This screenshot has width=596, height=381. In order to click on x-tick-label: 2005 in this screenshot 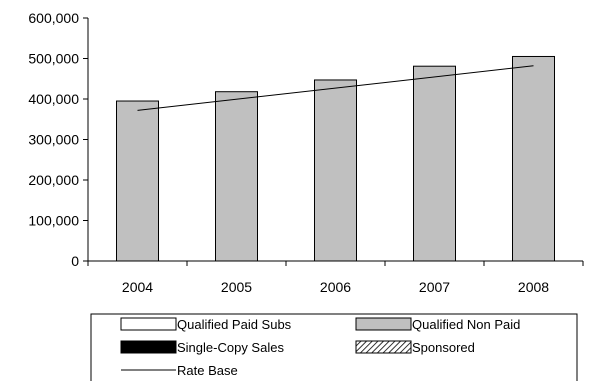, I will do `click(236, 287)`.